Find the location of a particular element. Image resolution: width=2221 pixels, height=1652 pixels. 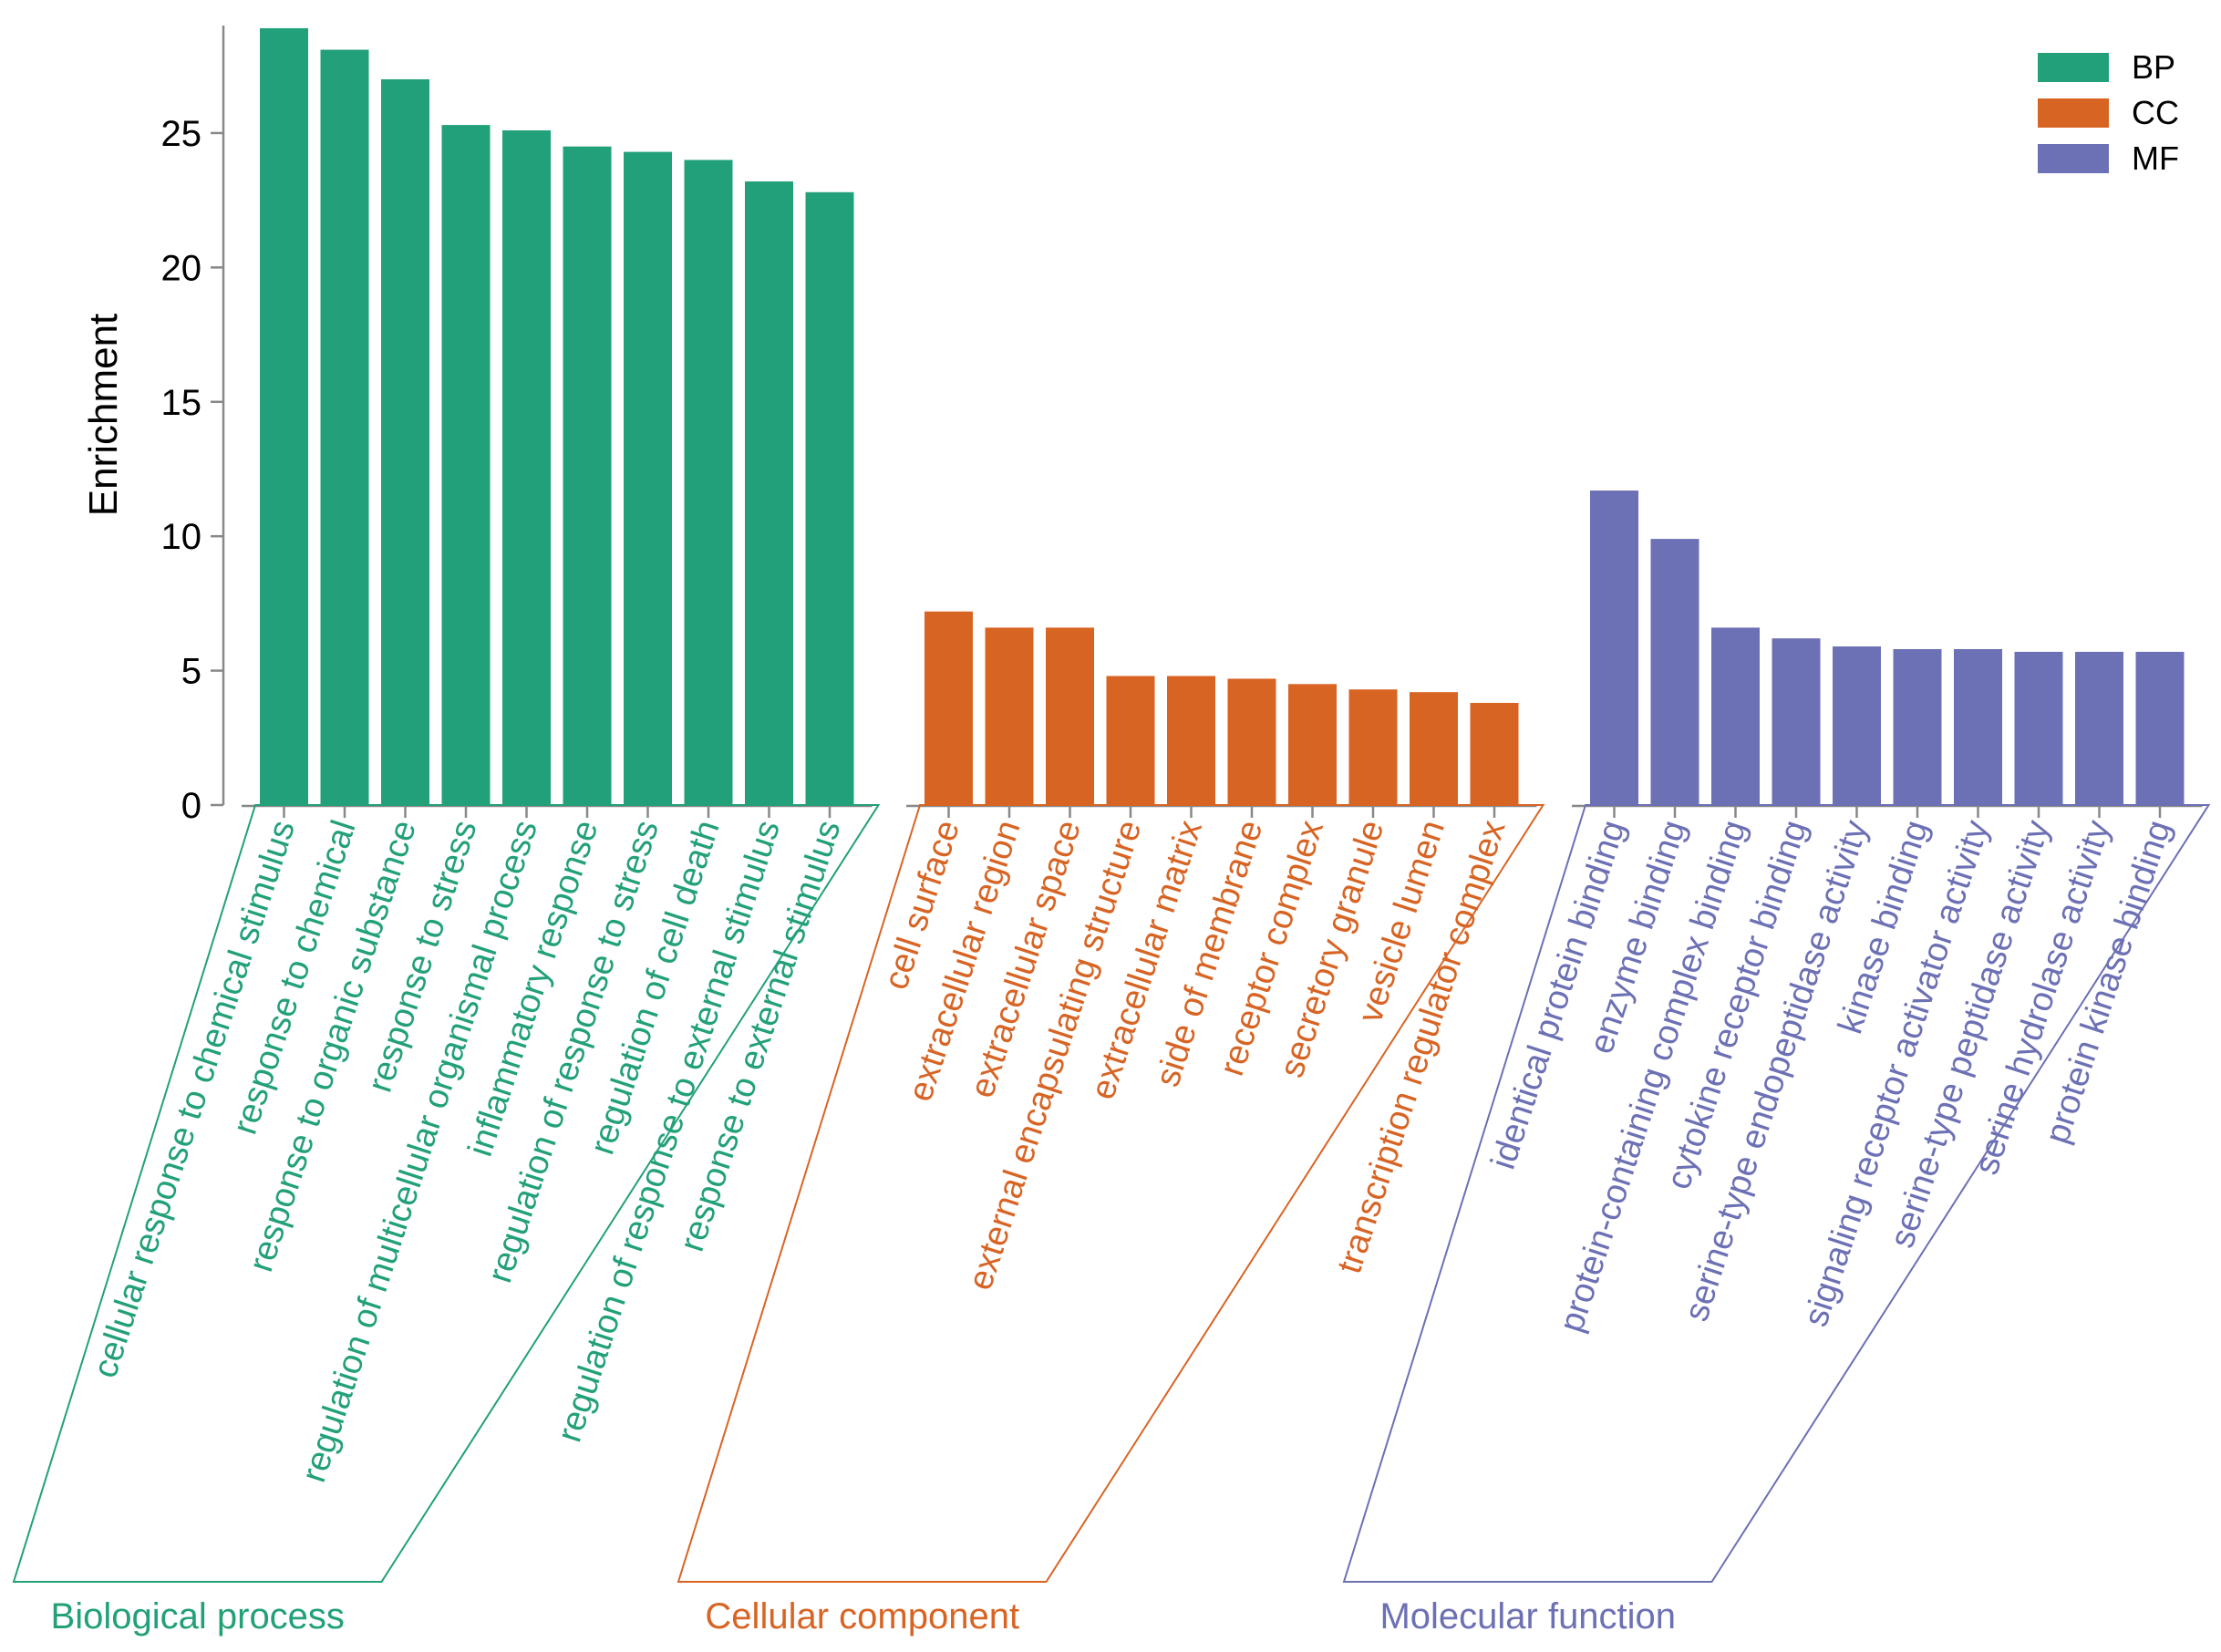

x-ticks-layer is located at coordinates (1222, 811).